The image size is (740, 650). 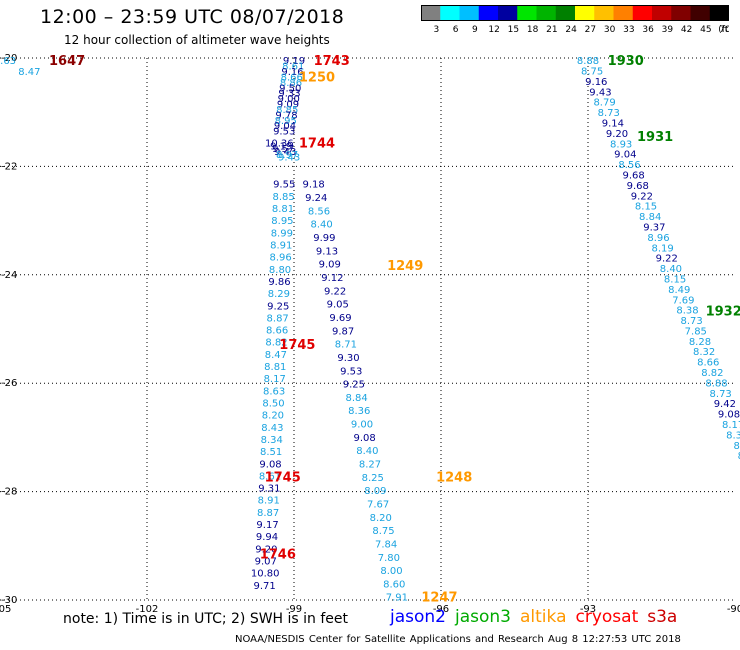 What do you see at coordinates (9, 275) in the screenshot?
I see `lat-tick-label: -24` at bounding box center [9, 275].